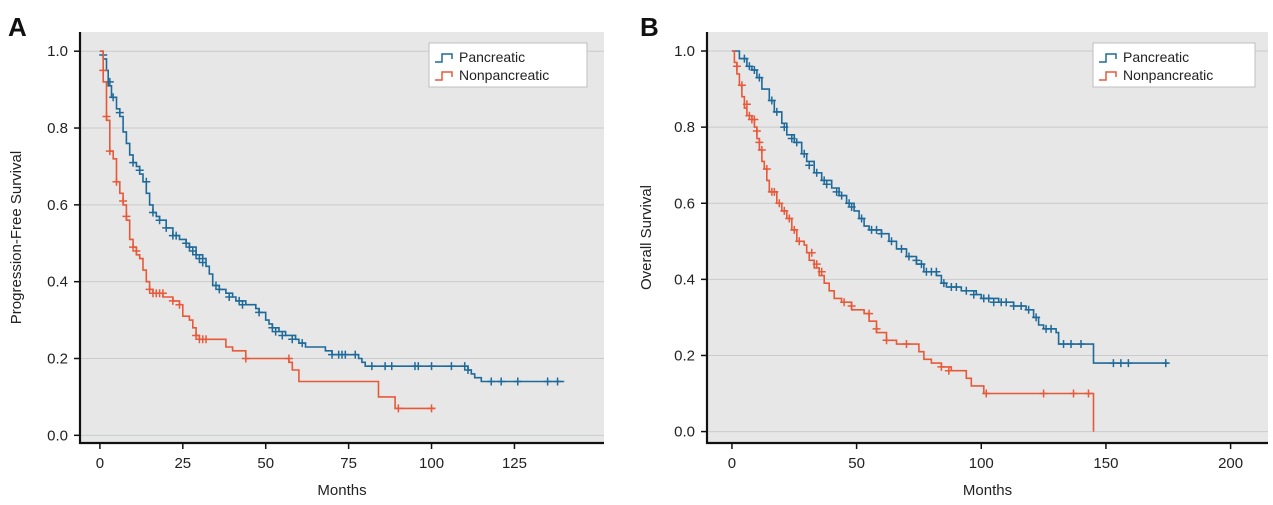 Image resolution: width=1273 pixels, height=505 pixels. Describe the element at coordinates (981, 463) in the screenshot. I see `x-tick-label: 100` at that location.